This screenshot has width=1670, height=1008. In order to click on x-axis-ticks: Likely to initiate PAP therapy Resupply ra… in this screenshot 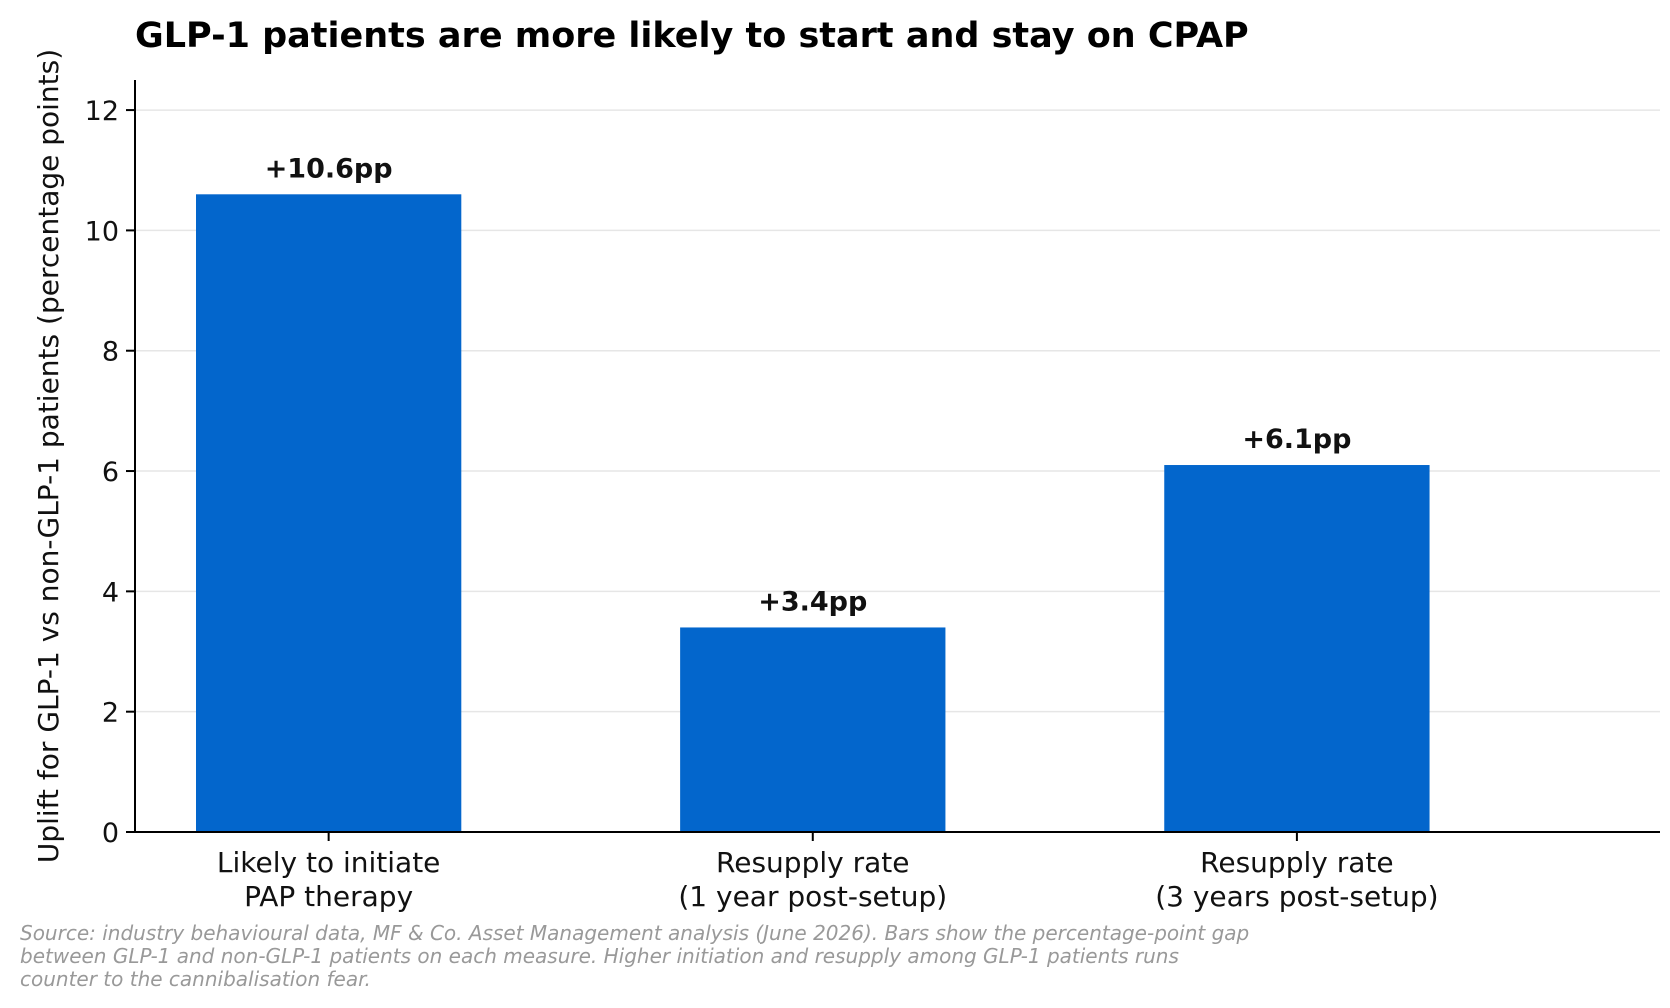, I will do `click(828, 872)`.